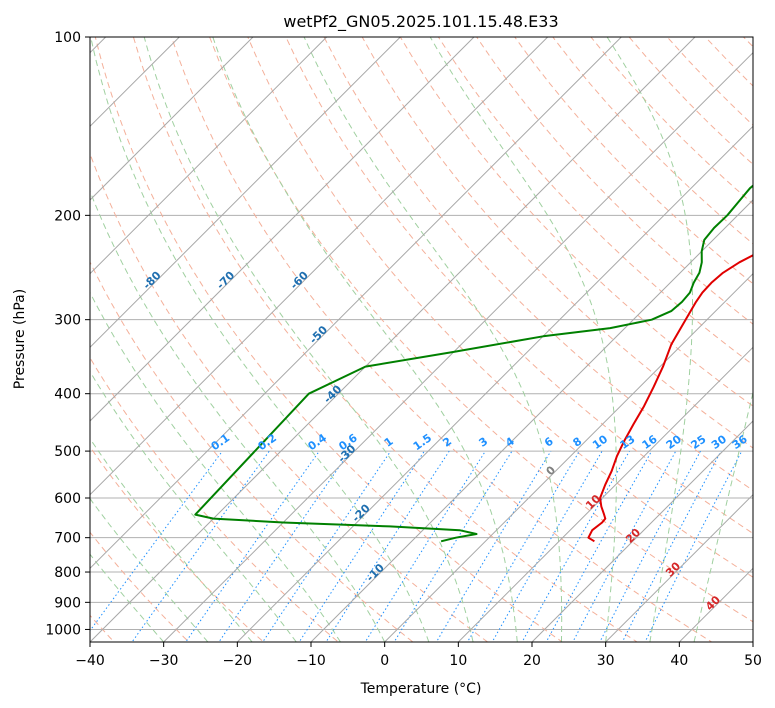  What do you see at coordinates (713, 603) in the screenshot?
I see `isotherm-label: 40` at bounding box center [713, 603].